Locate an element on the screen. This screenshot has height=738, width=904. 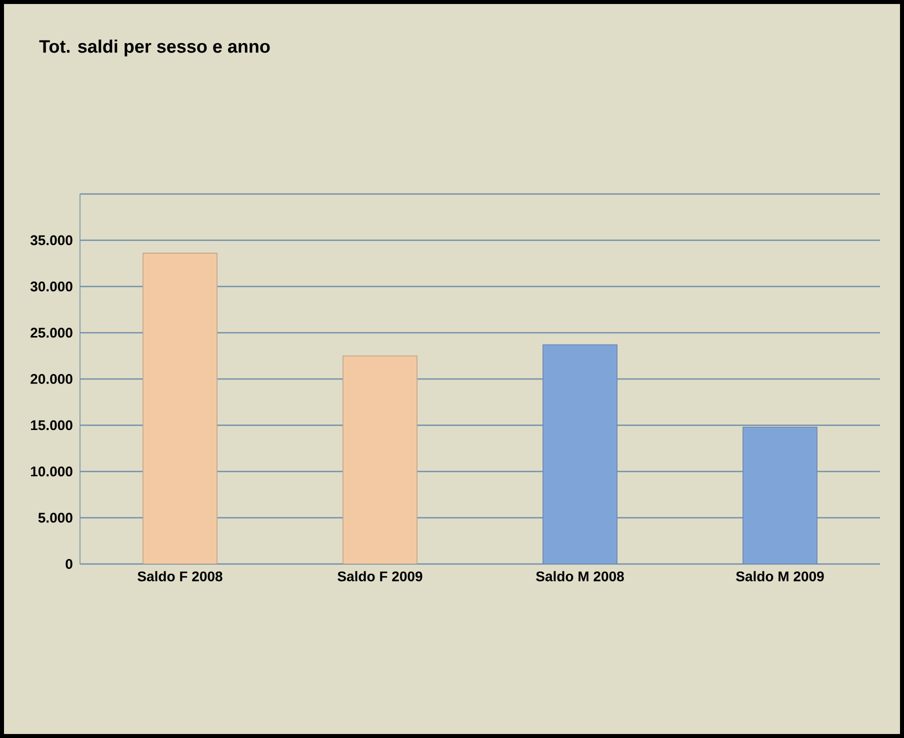
y-tick-label: 0 is located at coordinates (69, 564).